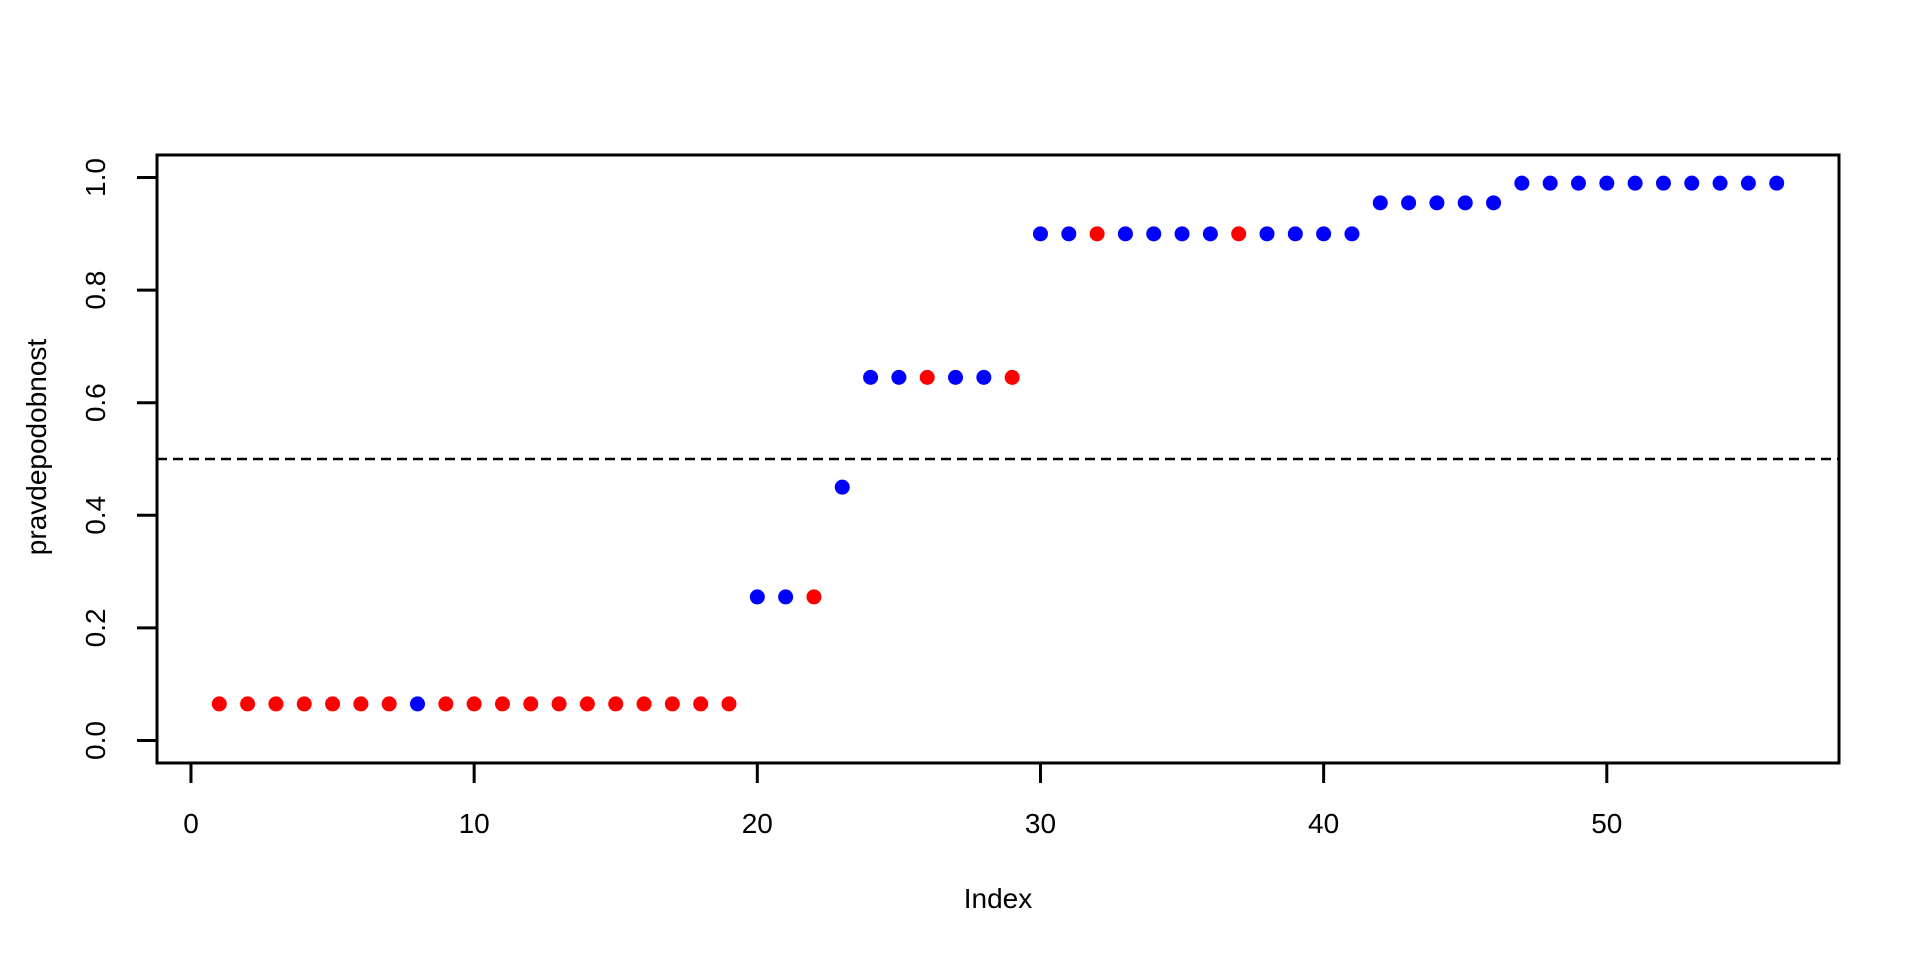  I want to click on y-tick-label: 0.2, so click(95, 627).